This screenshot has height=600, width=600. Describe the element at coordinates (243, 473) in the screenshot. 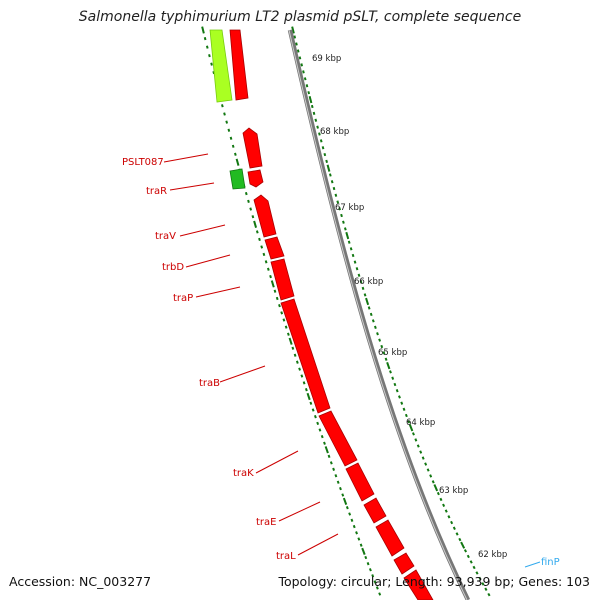

I see `gene-label-trak: traK` at that location.